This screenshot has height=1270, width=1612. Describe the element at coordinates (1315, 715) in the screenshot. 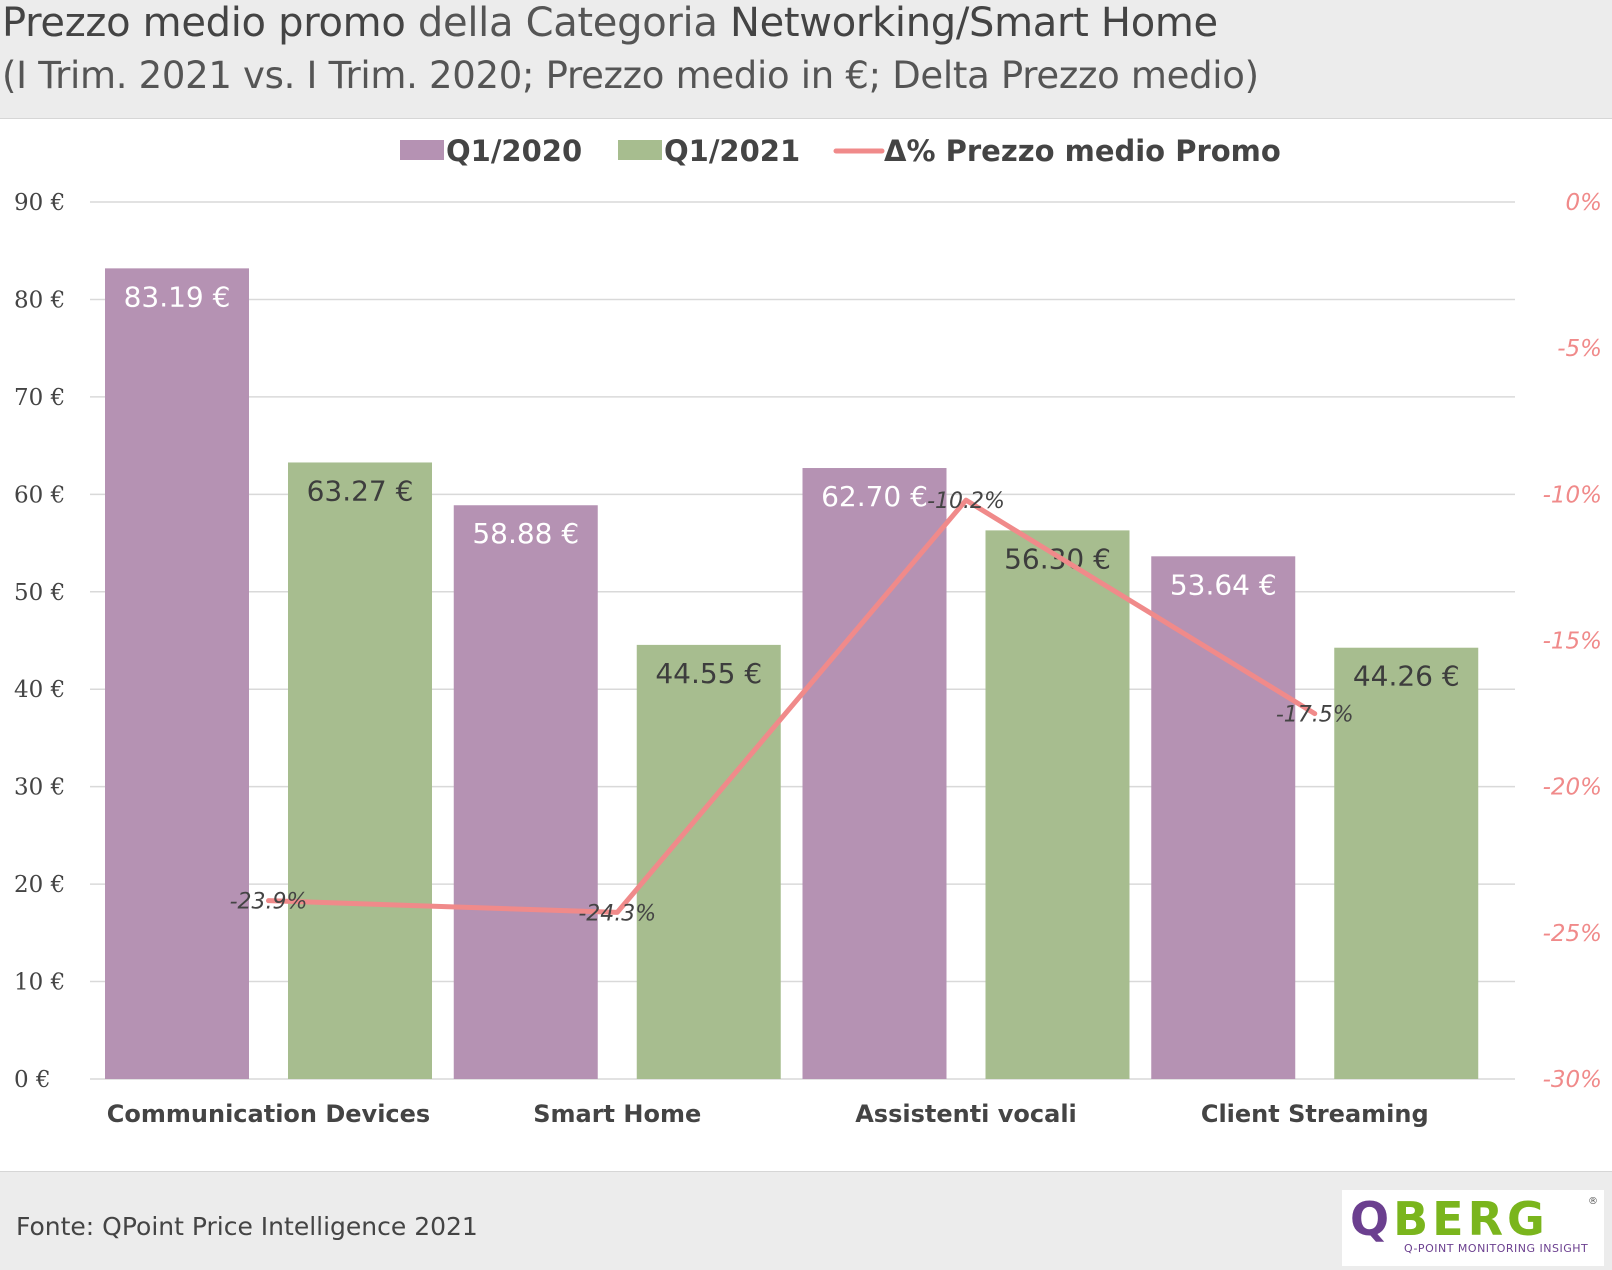

I see `delta-data-label: -17.5%` at that location.